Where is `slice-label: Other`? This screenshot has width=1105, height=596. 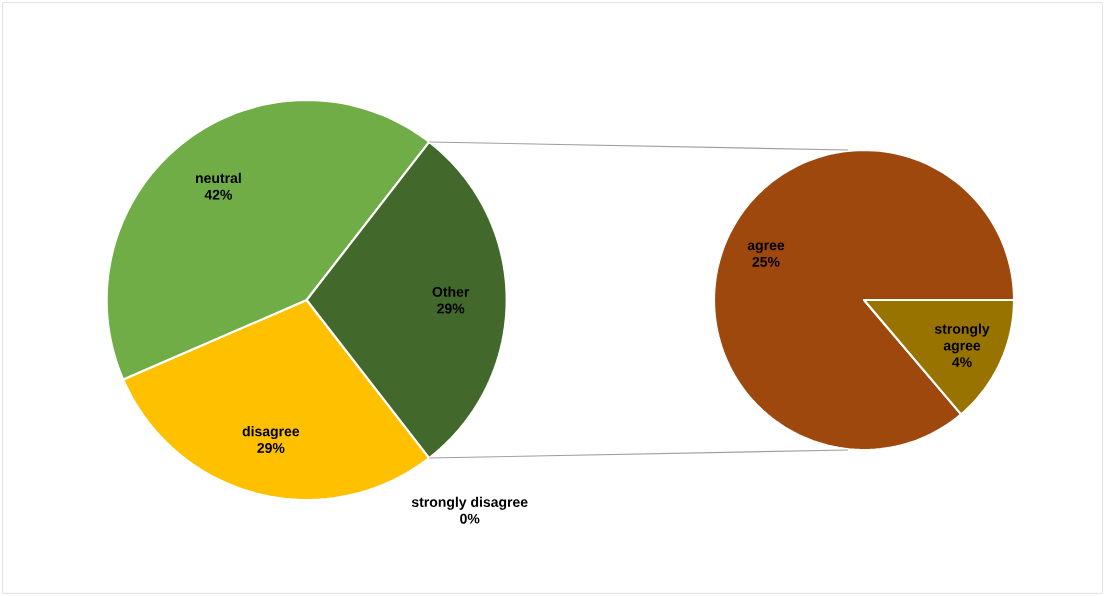
slice-label: Other is located at coordinates (451, 291).